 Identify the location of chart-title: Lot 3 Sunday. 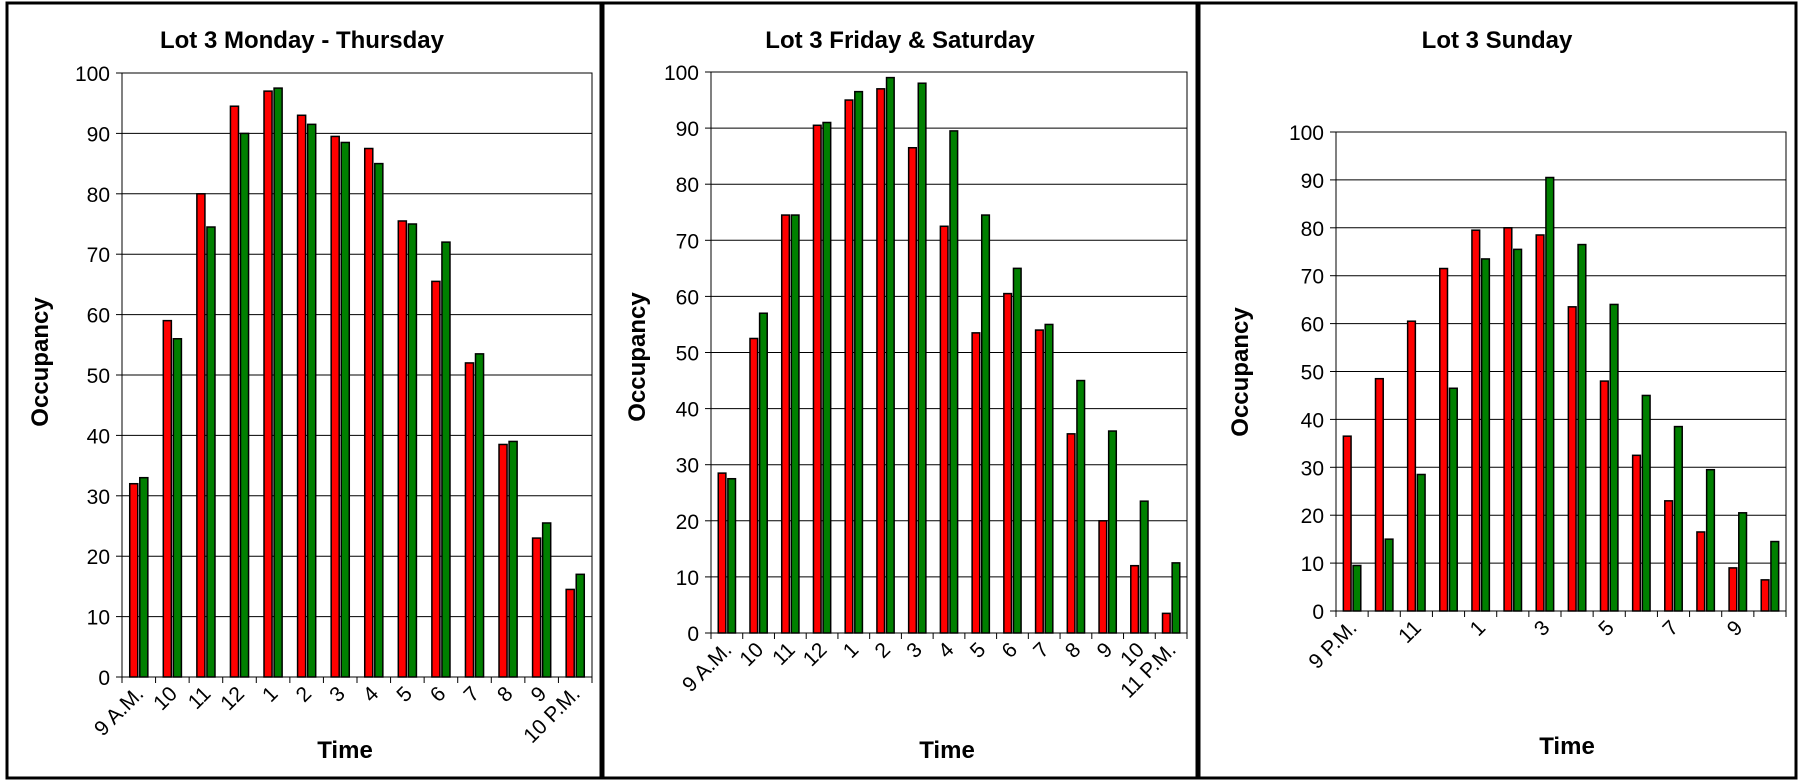
(1497, 40).